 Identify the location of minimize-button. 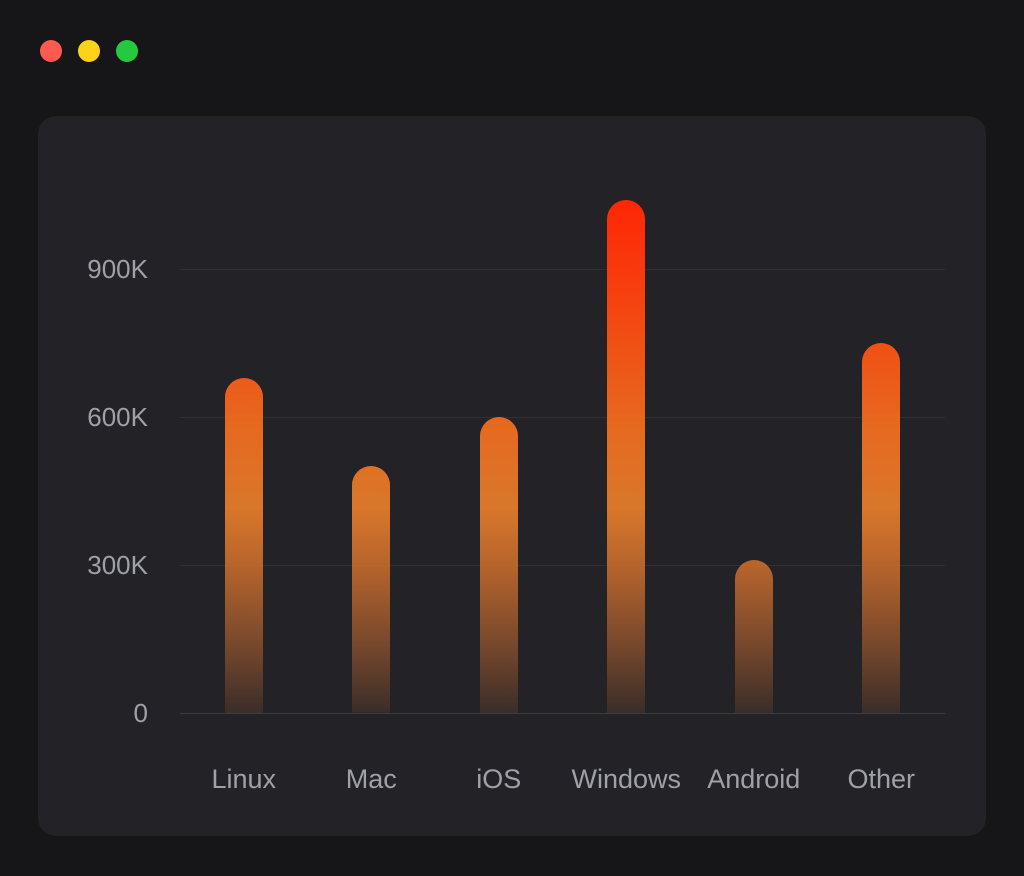
(89, 51).